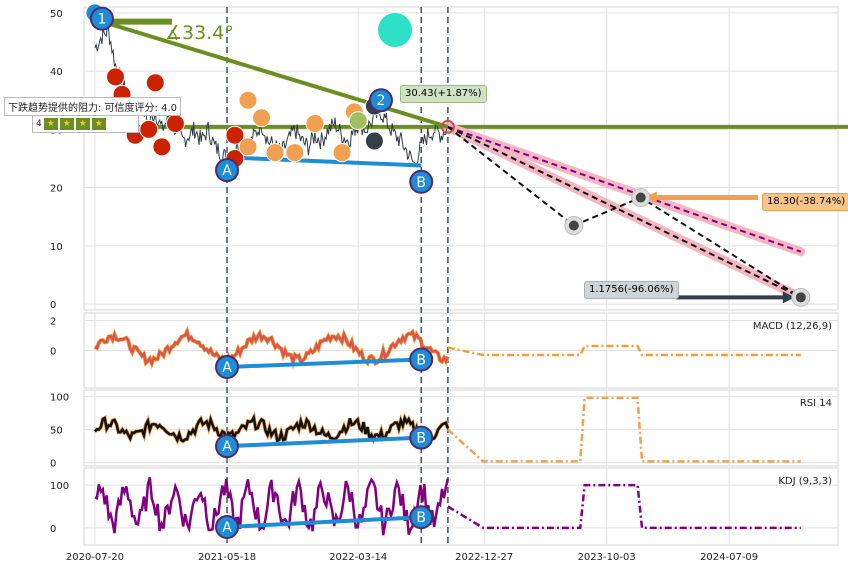 The width and height of the screenshot is (848, 568). What do you see at coordinates (447, 126) in the screenshot?
I see `current-point` at bounding box center [447, 126].